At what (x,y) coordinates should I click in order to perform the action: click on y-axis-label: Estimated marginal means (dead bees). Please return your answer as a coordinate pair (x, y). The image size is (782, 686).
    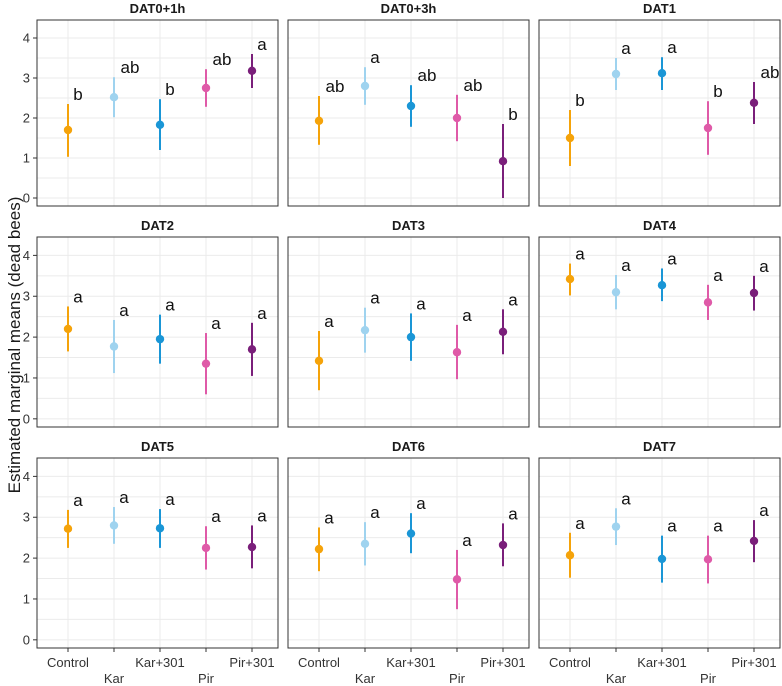
    Looking at the image, I should click on (14, 345).